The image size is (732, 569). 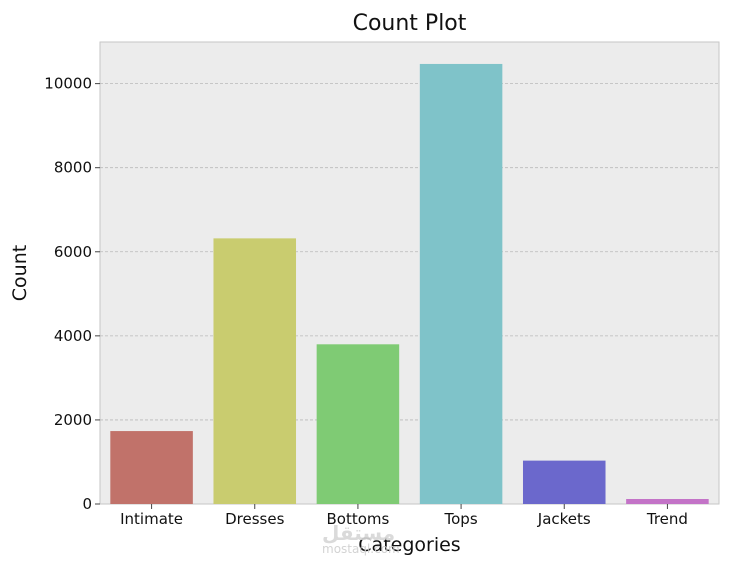 What do you see at coordinates (20, 273) in the screenshot?
I see `y-axis-label: Count` at bounding box center [20, 273].